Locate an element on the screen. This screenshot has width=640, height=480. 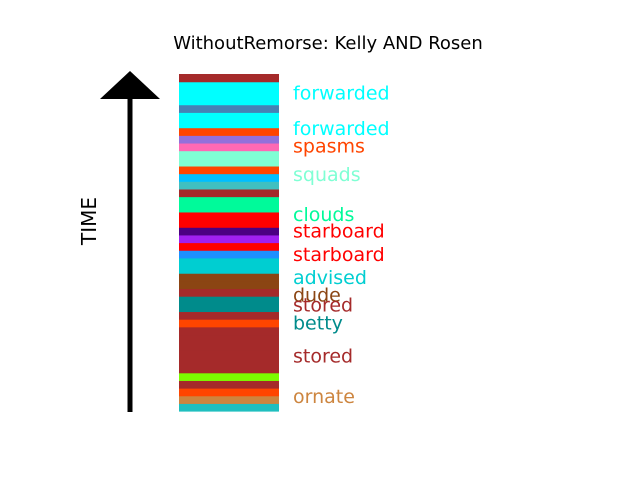
word-label: dude is located at coordinates (317, 295).